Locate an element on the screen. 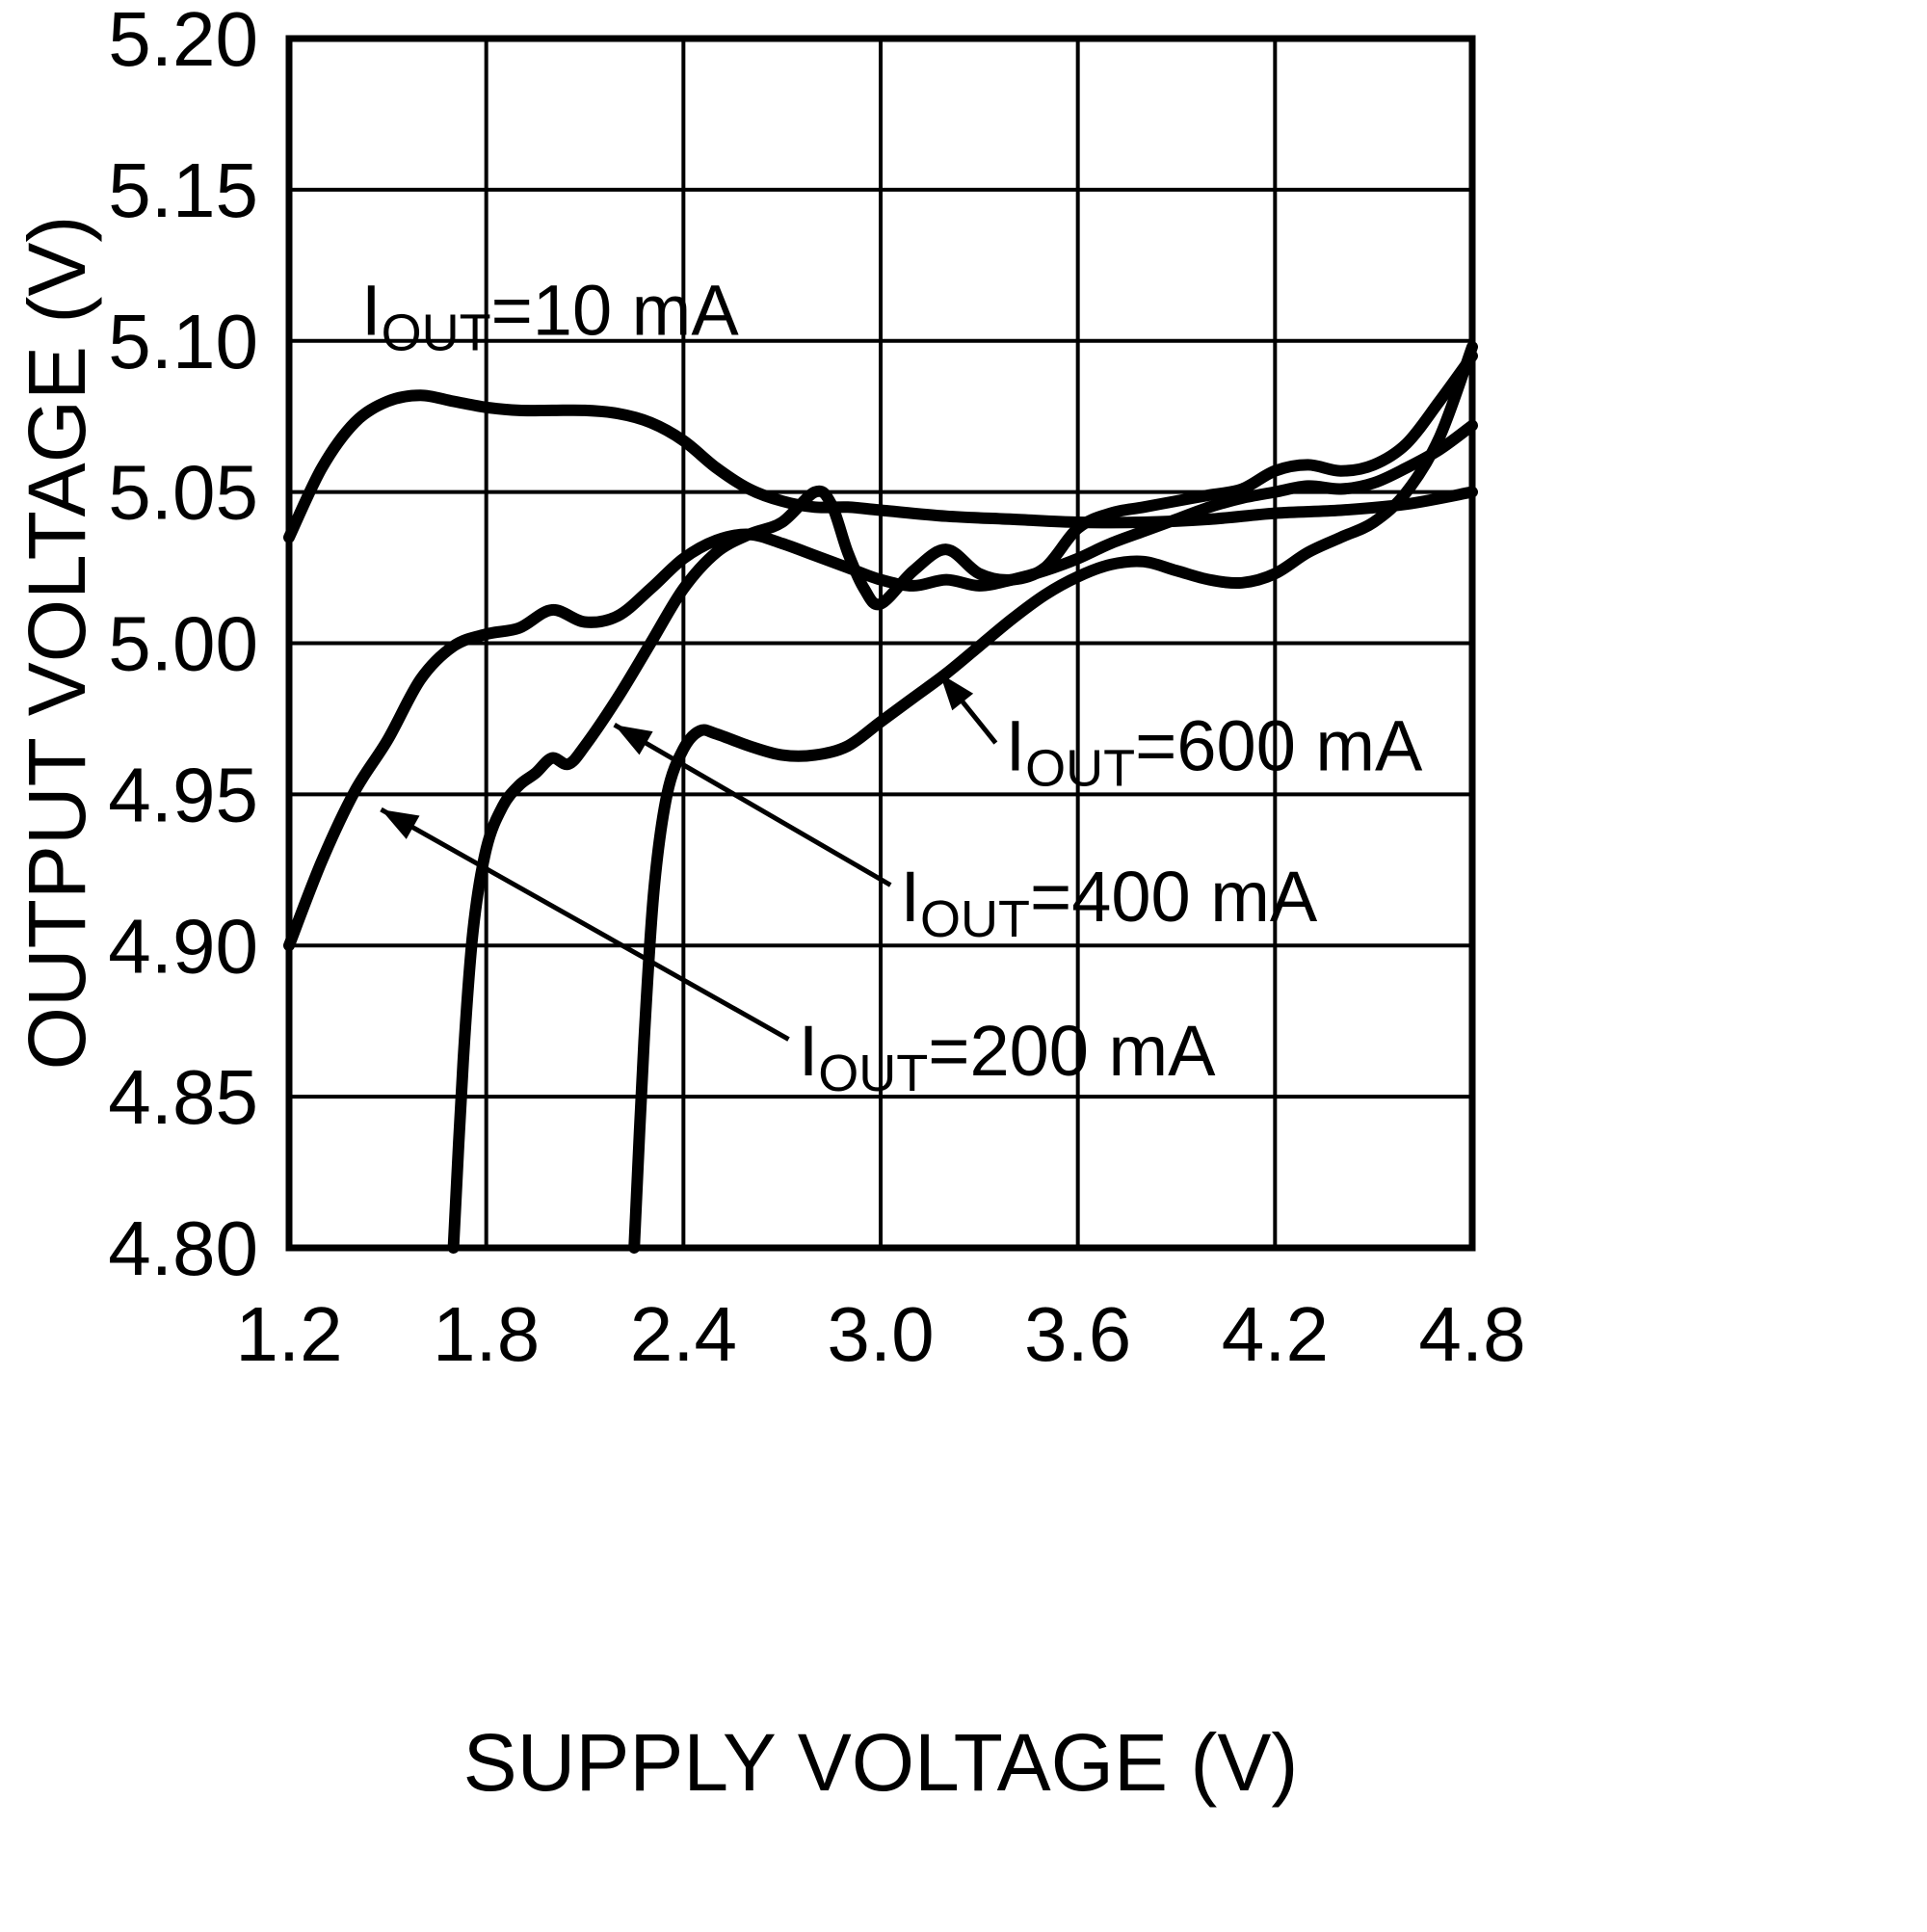  curve-label: IOUT=400 mA is located at coordinates (1108, 902).